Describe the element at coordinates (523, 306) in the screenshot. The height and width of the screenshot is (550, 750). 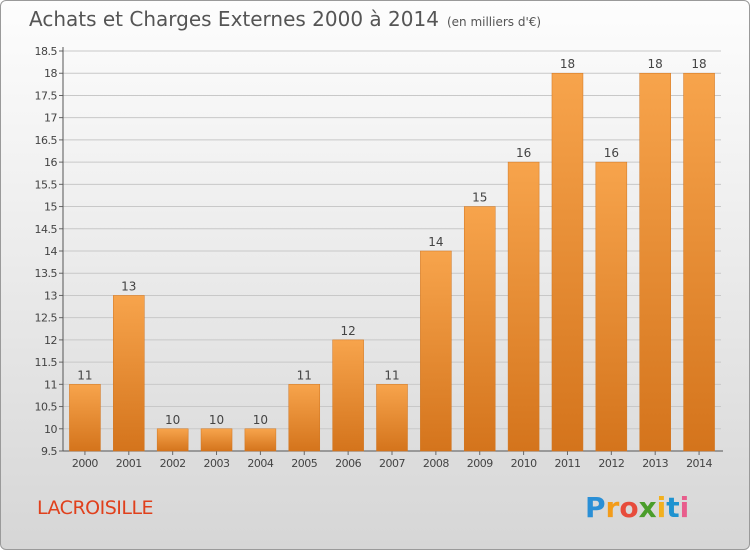
I see `bar-2010` at that location.